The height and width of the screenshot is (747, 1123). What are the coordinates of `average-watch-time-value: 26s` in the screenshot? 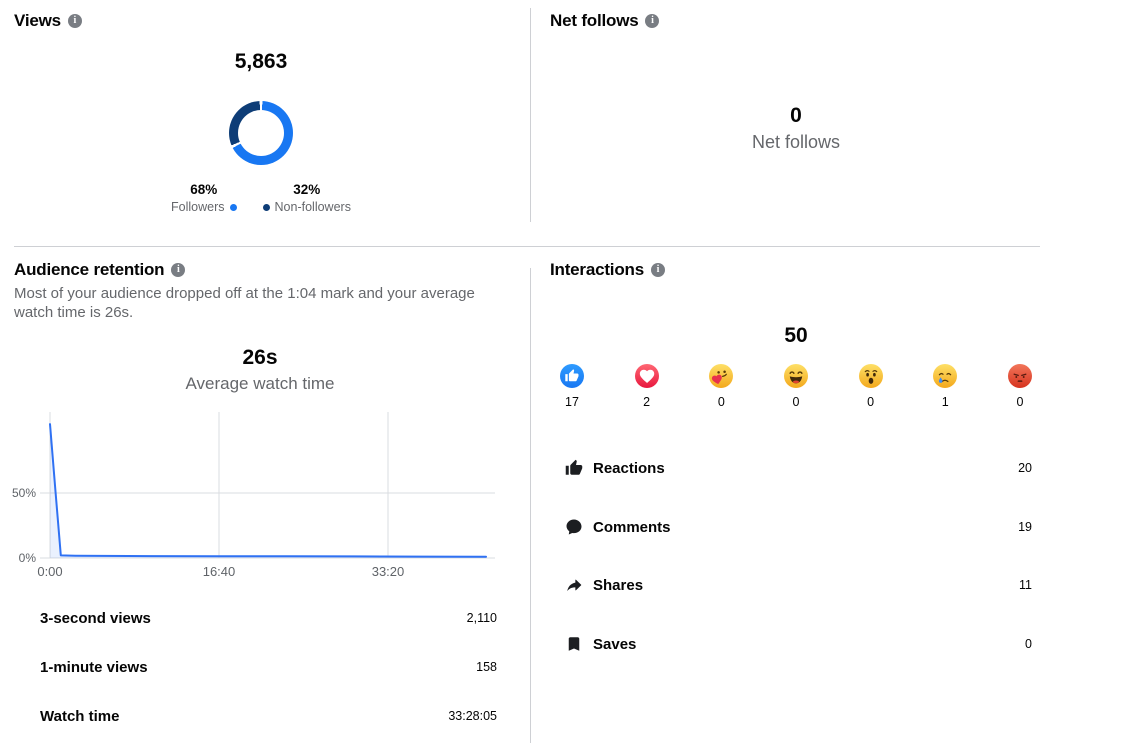 It's located at (260, 357).